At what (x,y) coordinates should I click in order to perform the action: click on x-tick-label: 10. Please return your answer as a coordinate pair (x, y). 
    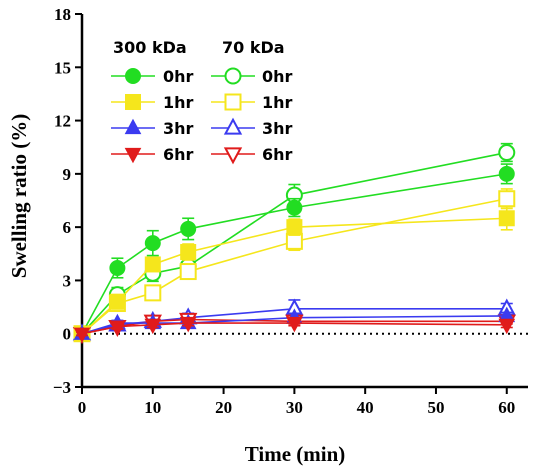
    Looking at the image, I should click on (152, 407).